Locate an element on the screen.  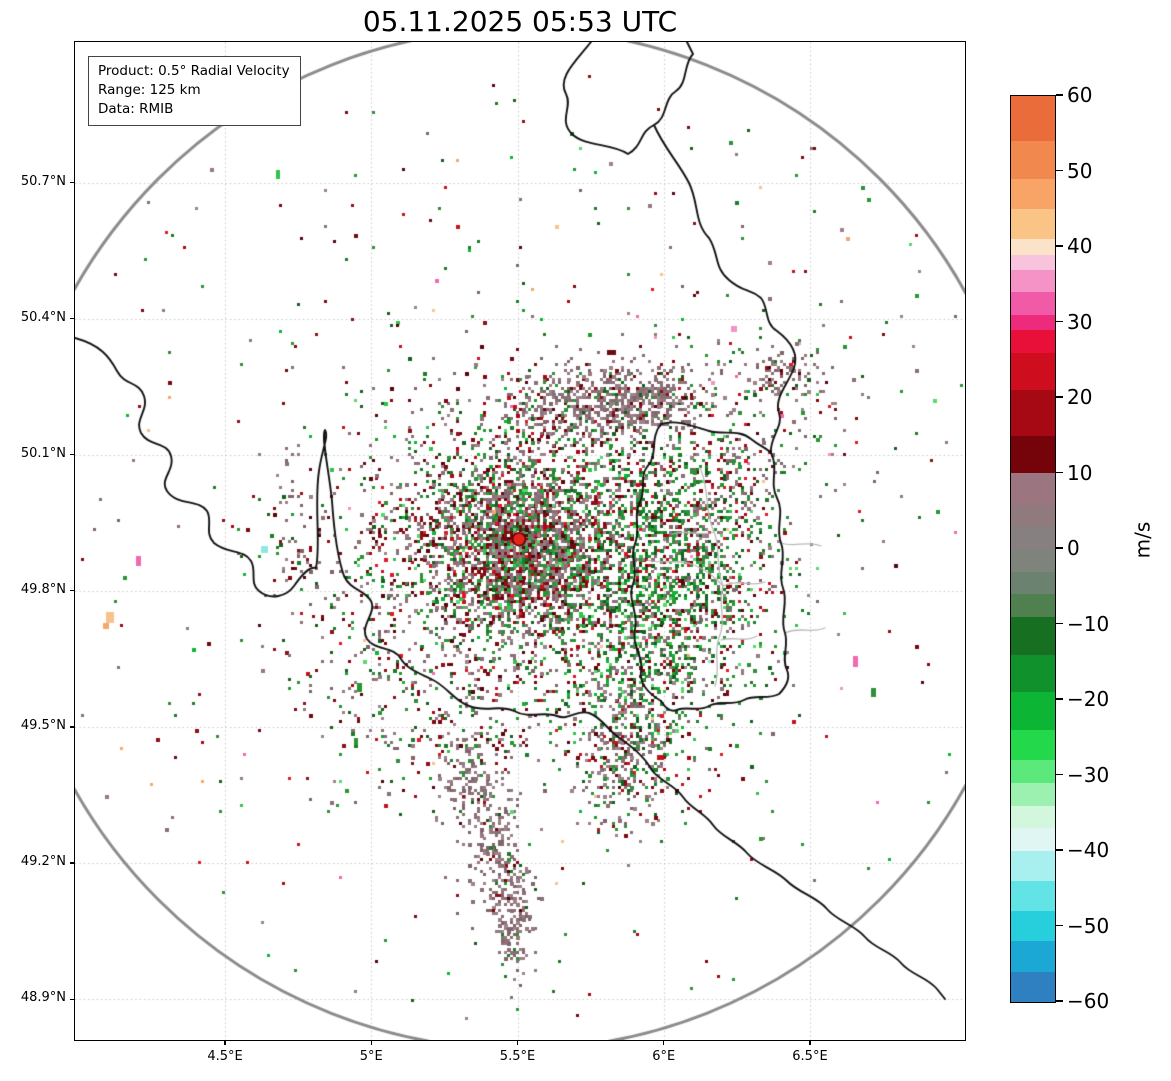
y-axis-tick-label: 49.8°N is located at coordinates (43, 589).